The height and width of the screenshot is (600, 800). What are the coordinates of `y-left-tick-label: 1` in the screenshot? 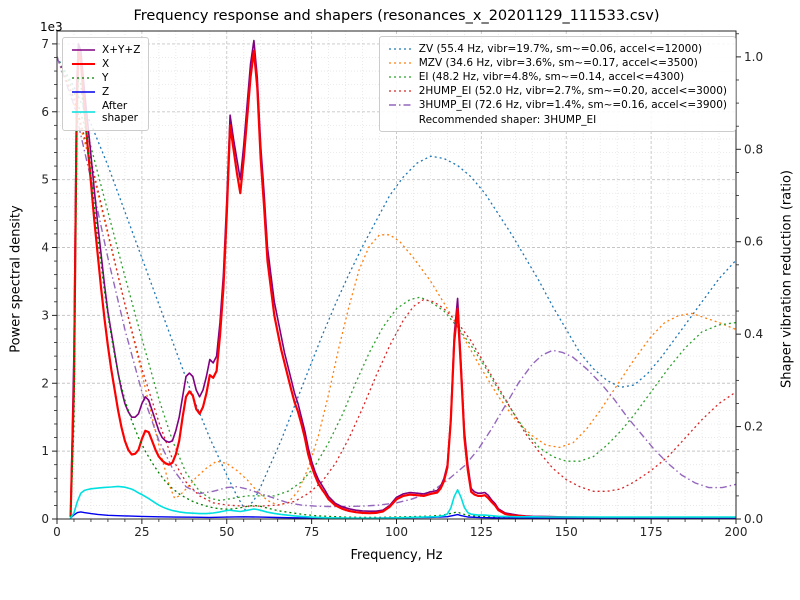 It's located at (45, 451).